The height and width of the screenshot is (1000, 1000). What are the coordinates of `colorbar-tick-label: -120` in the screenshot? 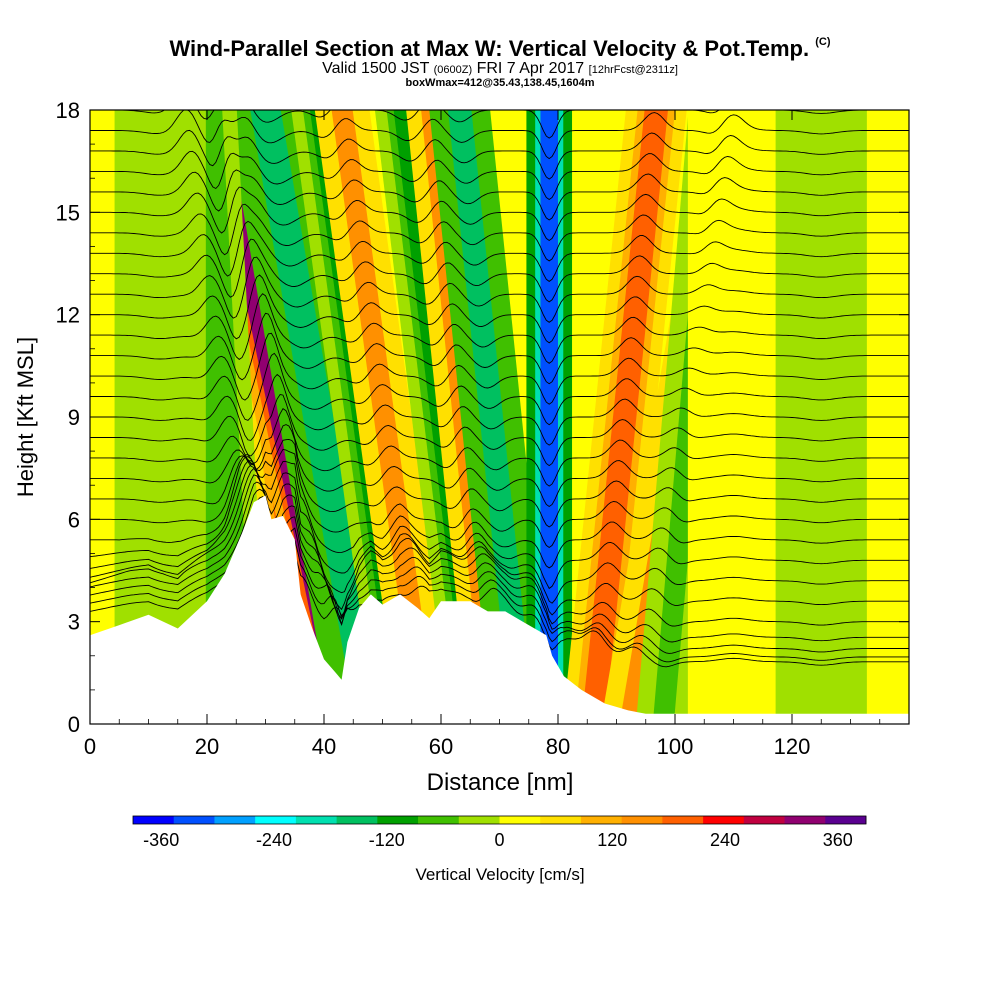 It's located at (387, 840).